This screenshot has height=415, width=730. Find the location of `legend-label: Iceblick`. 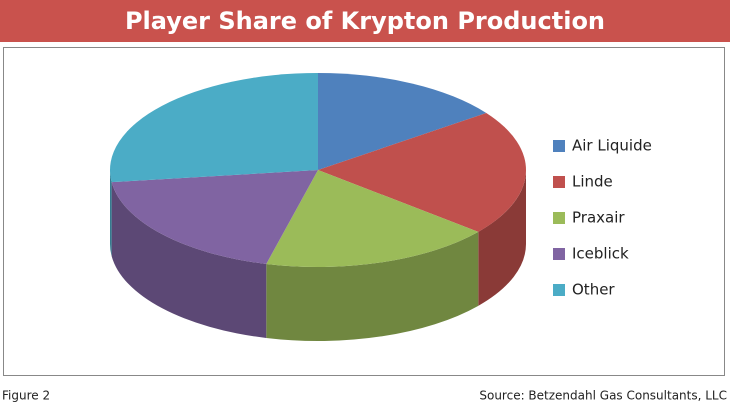

legend-label: Iceblick is located at coordinates (600, 254).